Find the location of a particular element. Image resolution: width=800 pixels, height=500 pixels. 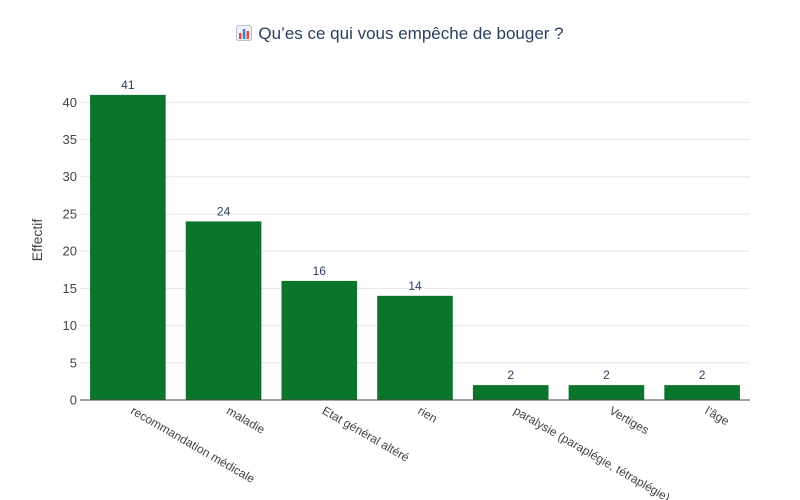

y-tick-label: 25 is located at coordinates (70, 213).